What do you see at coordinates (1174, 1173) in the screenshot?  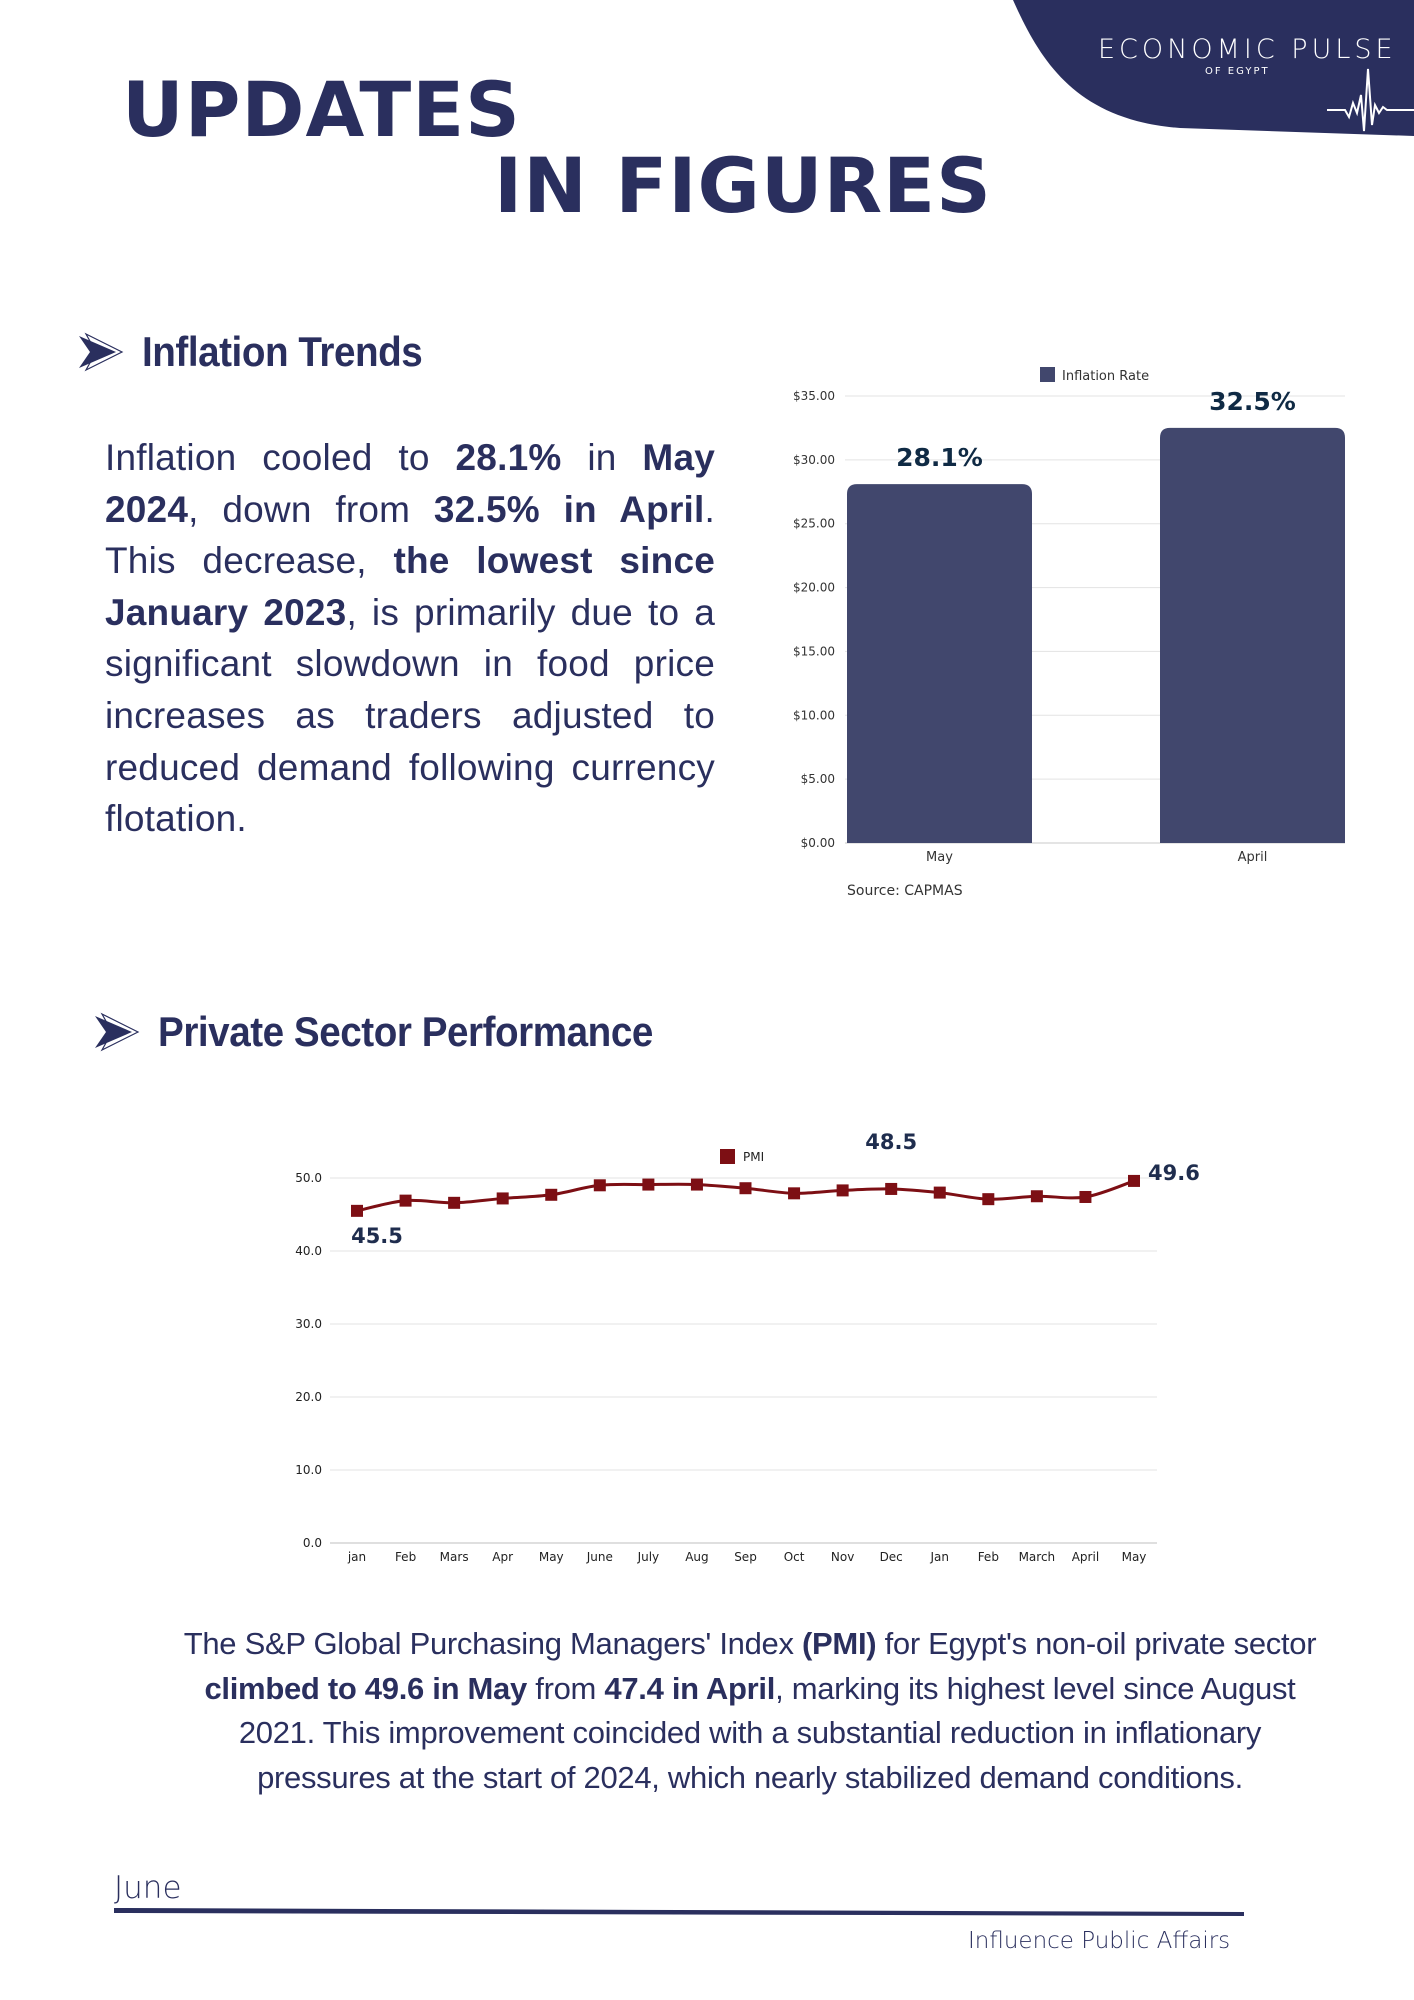 I see `data-annotation: 49.6` at bounding box center [1174, 1173].